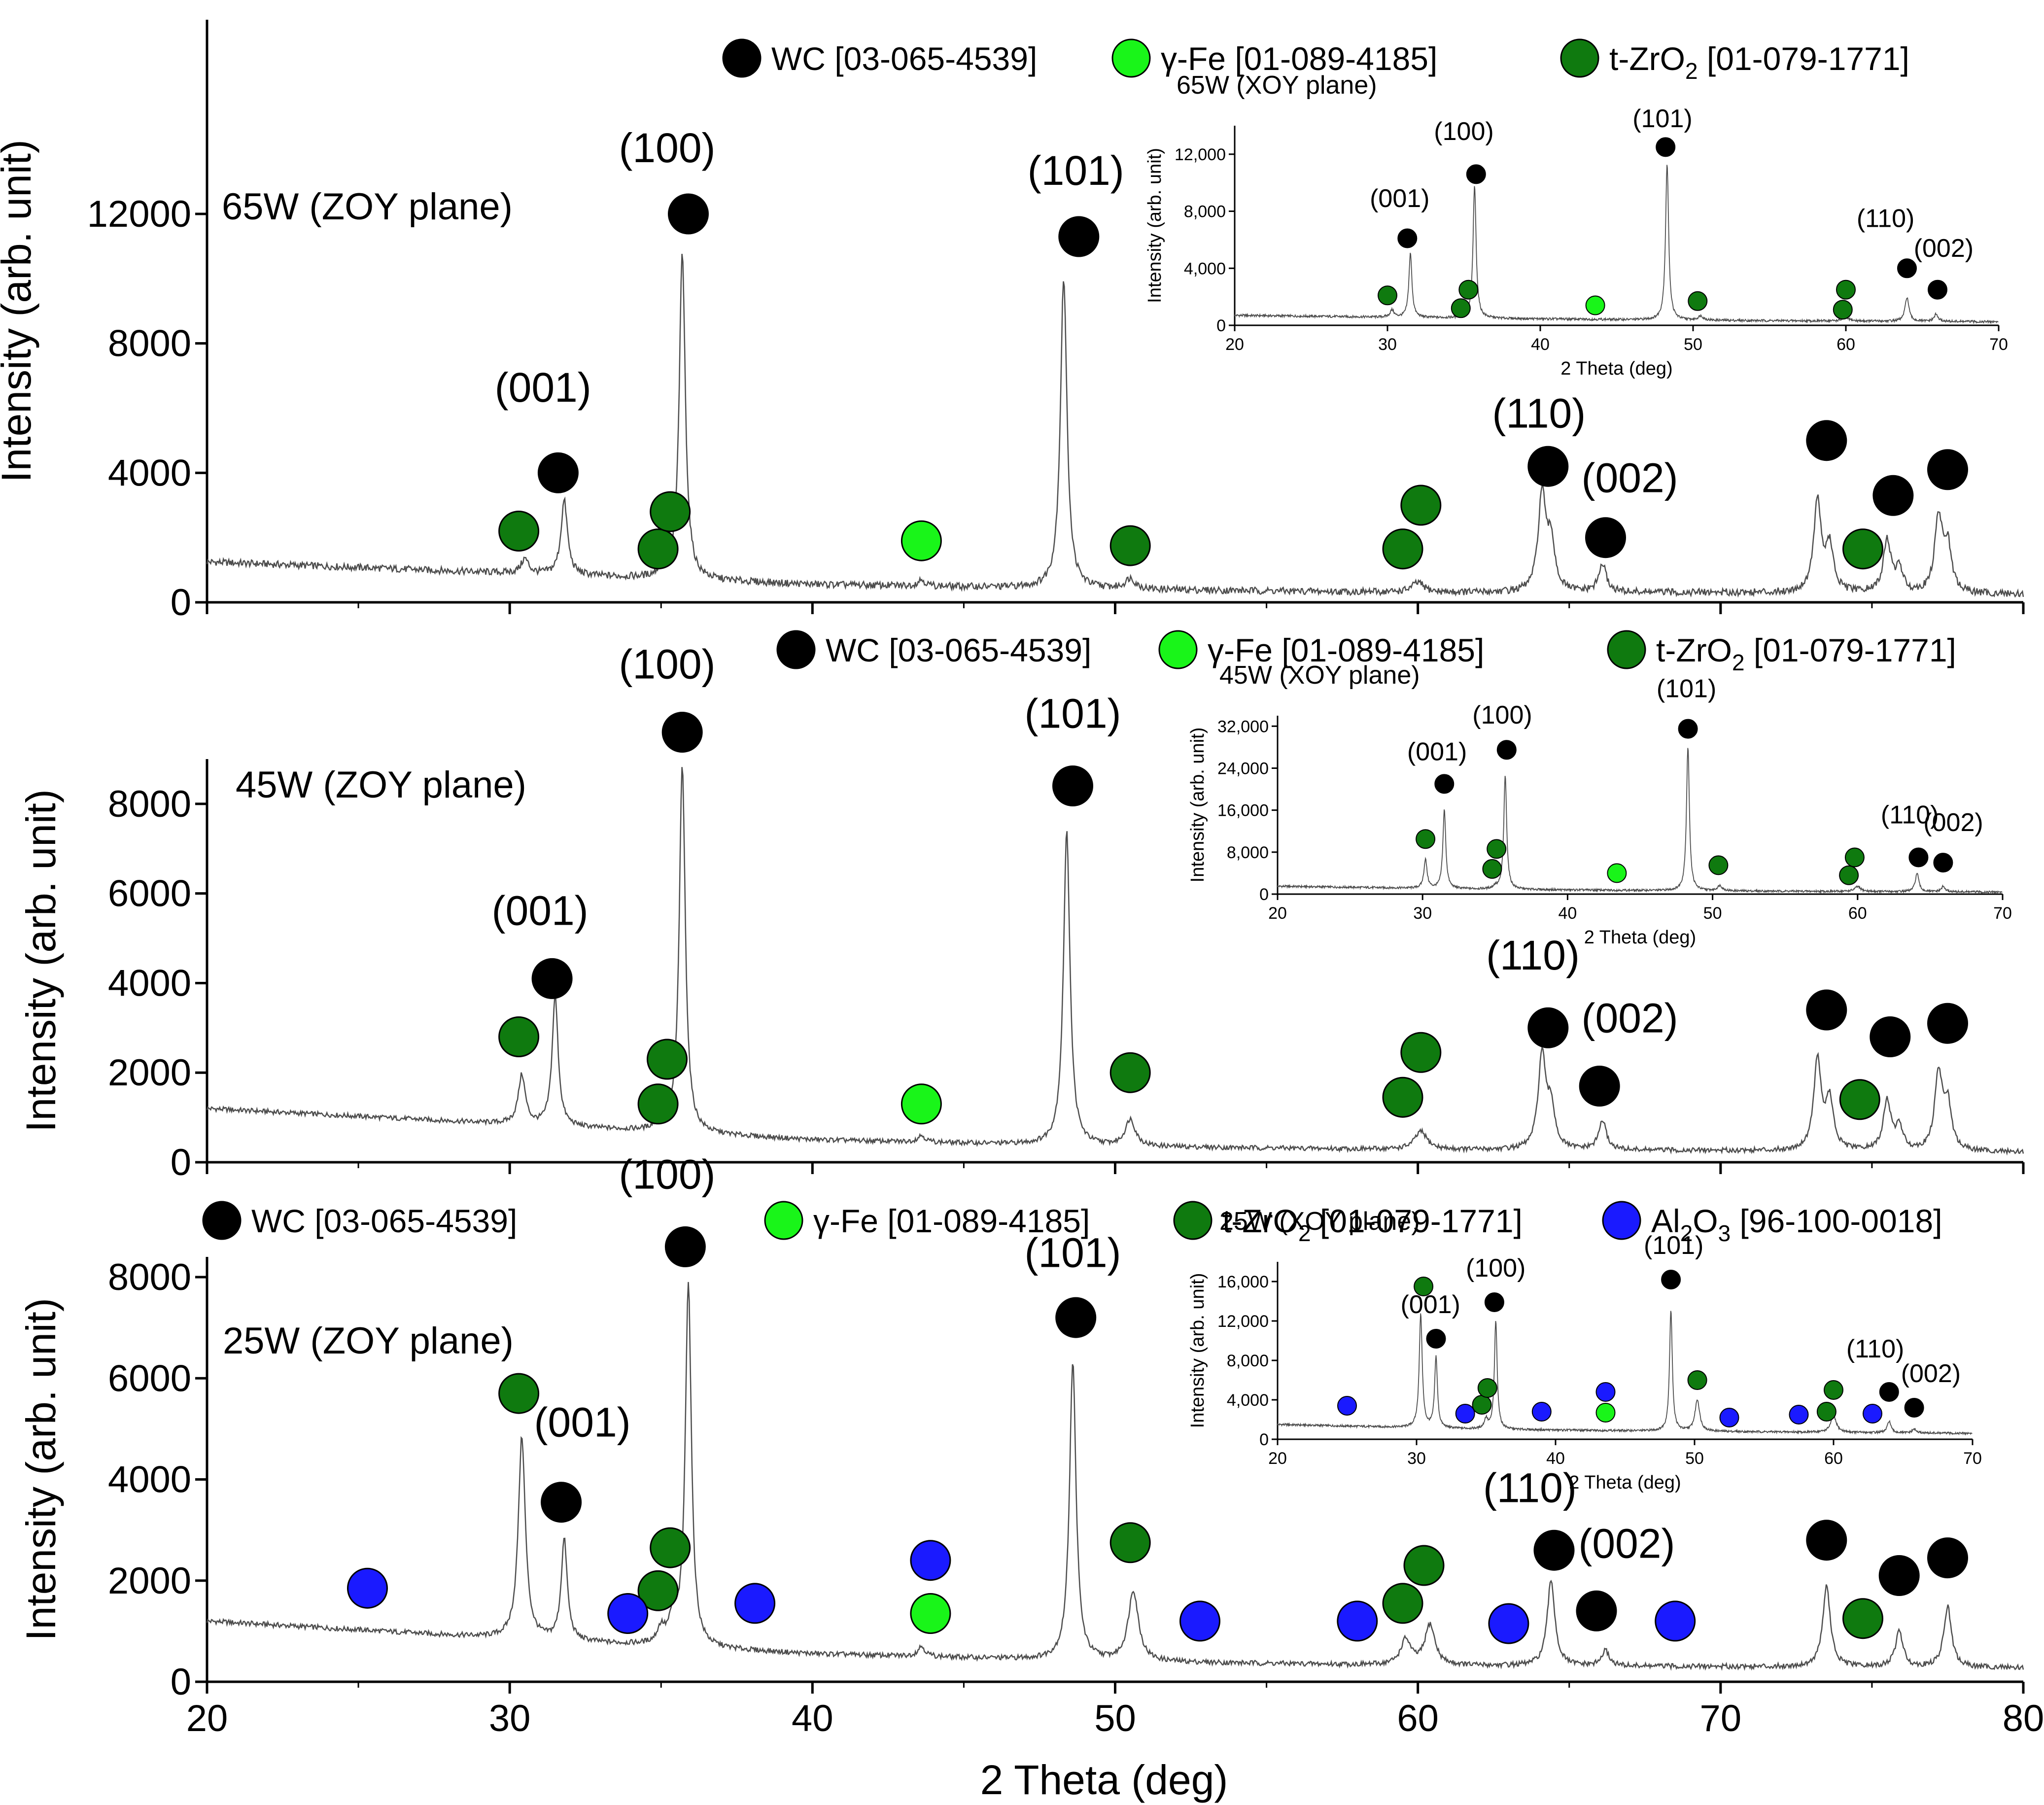 This screenshot has height=1805, width=2044. Describe the element at coordinates (1104, 1780) in the screenshot. I see `x-axis-title: 2 Theta (deg)` at that location.